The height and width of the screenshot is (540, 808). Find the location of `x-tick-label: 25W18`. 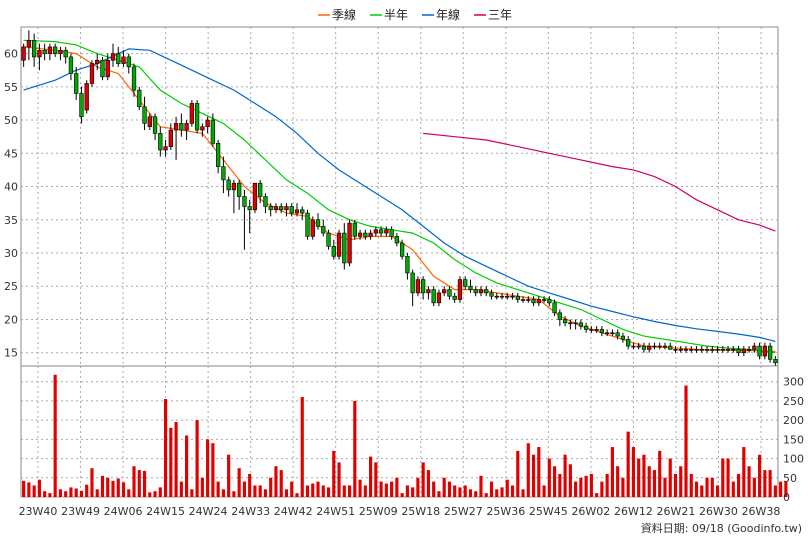

x-tick-label: 25W18 is located at coordinates (420, 511).